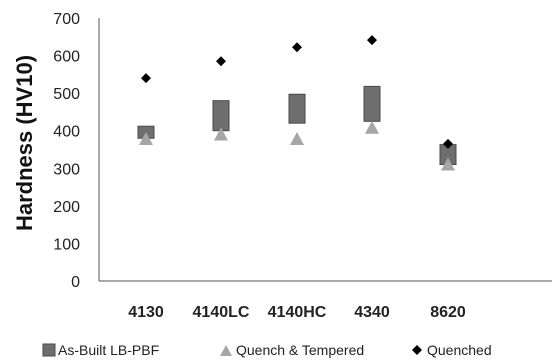 The height and width of the screenshot is (362, 552). What do you see at coordinates (66, 132) in the screenshot?
I see `y-tick-label-400: 400` at bounding box center [66, 132].